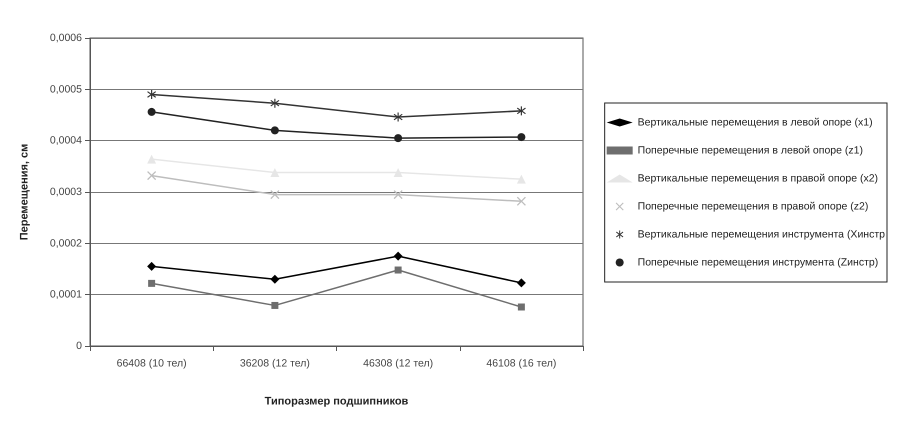  What do you see at coordinates (750, 150) in the screenshot?
I see `legend-label: Поперечные перемещения в левой опоре (z1)` at bounding box center [750, 150].